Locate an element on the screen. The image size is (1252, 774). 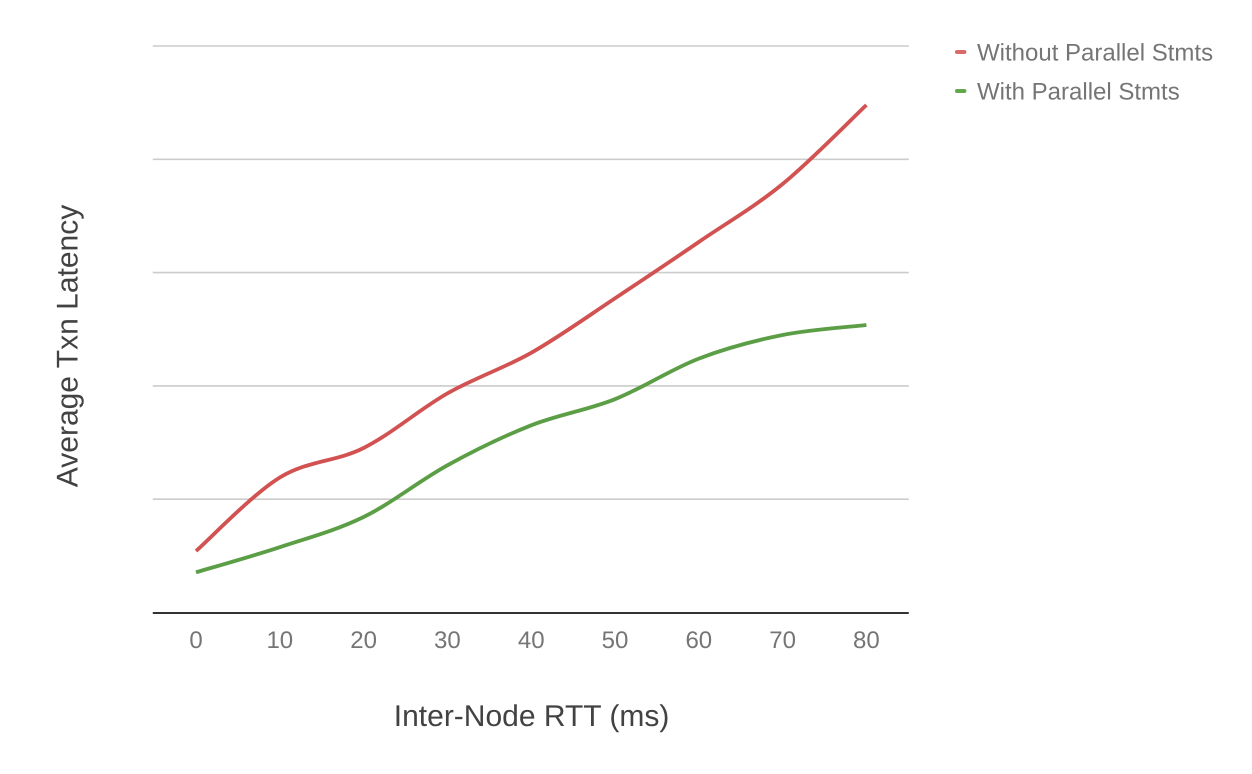
svg-text: 0 is located at coordinates (195, 640).